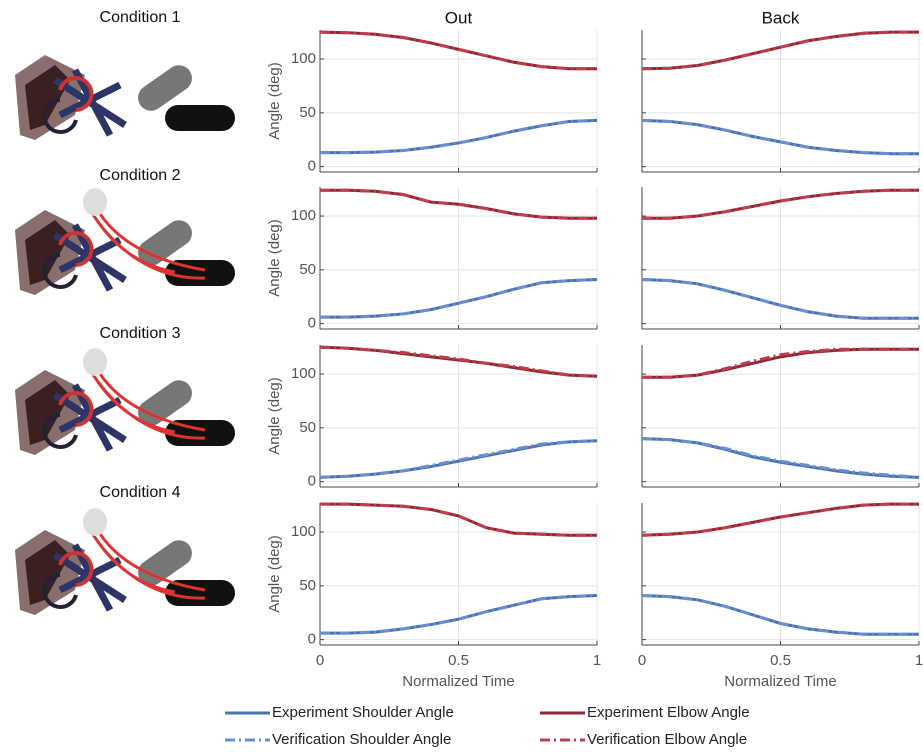  Describe the element at coordinates (363, 712) in the screenshot. I see `legend-label: Experiment Shoulder Angle` at that location.